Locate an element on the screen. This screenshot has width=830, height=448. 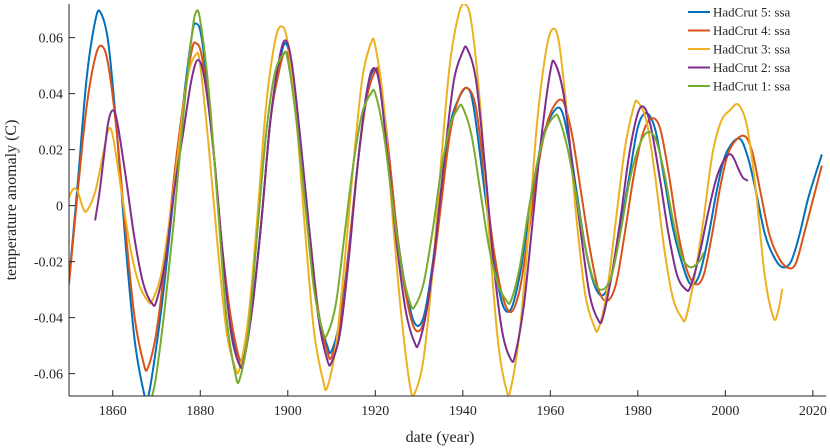
legend-label: HadCrut 3: ssa is located at coordinates (752, 49).